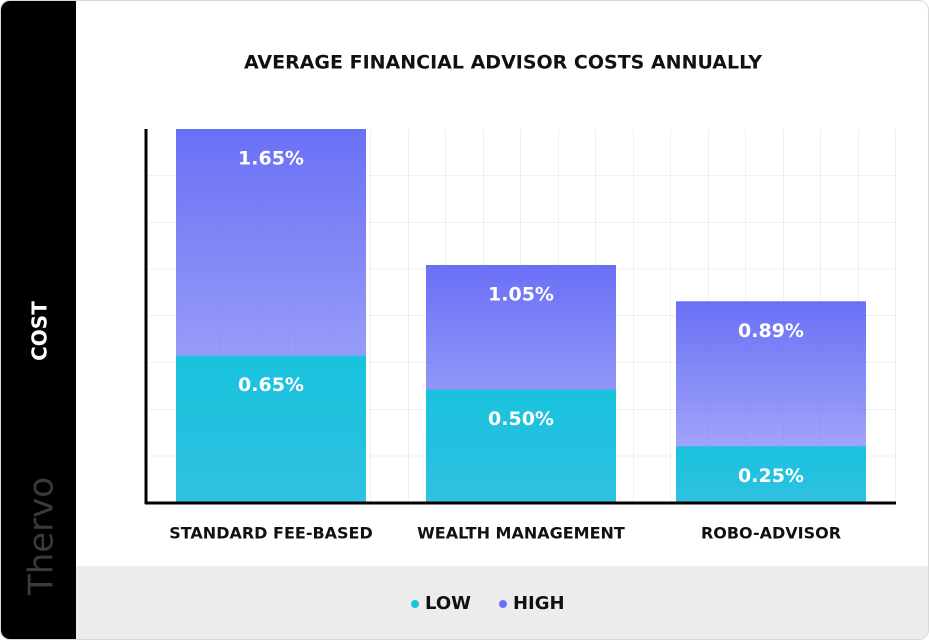  Describe the element at coordinates (771, 331) in the screenshot. I see `value-label: 0.89%` at that location.